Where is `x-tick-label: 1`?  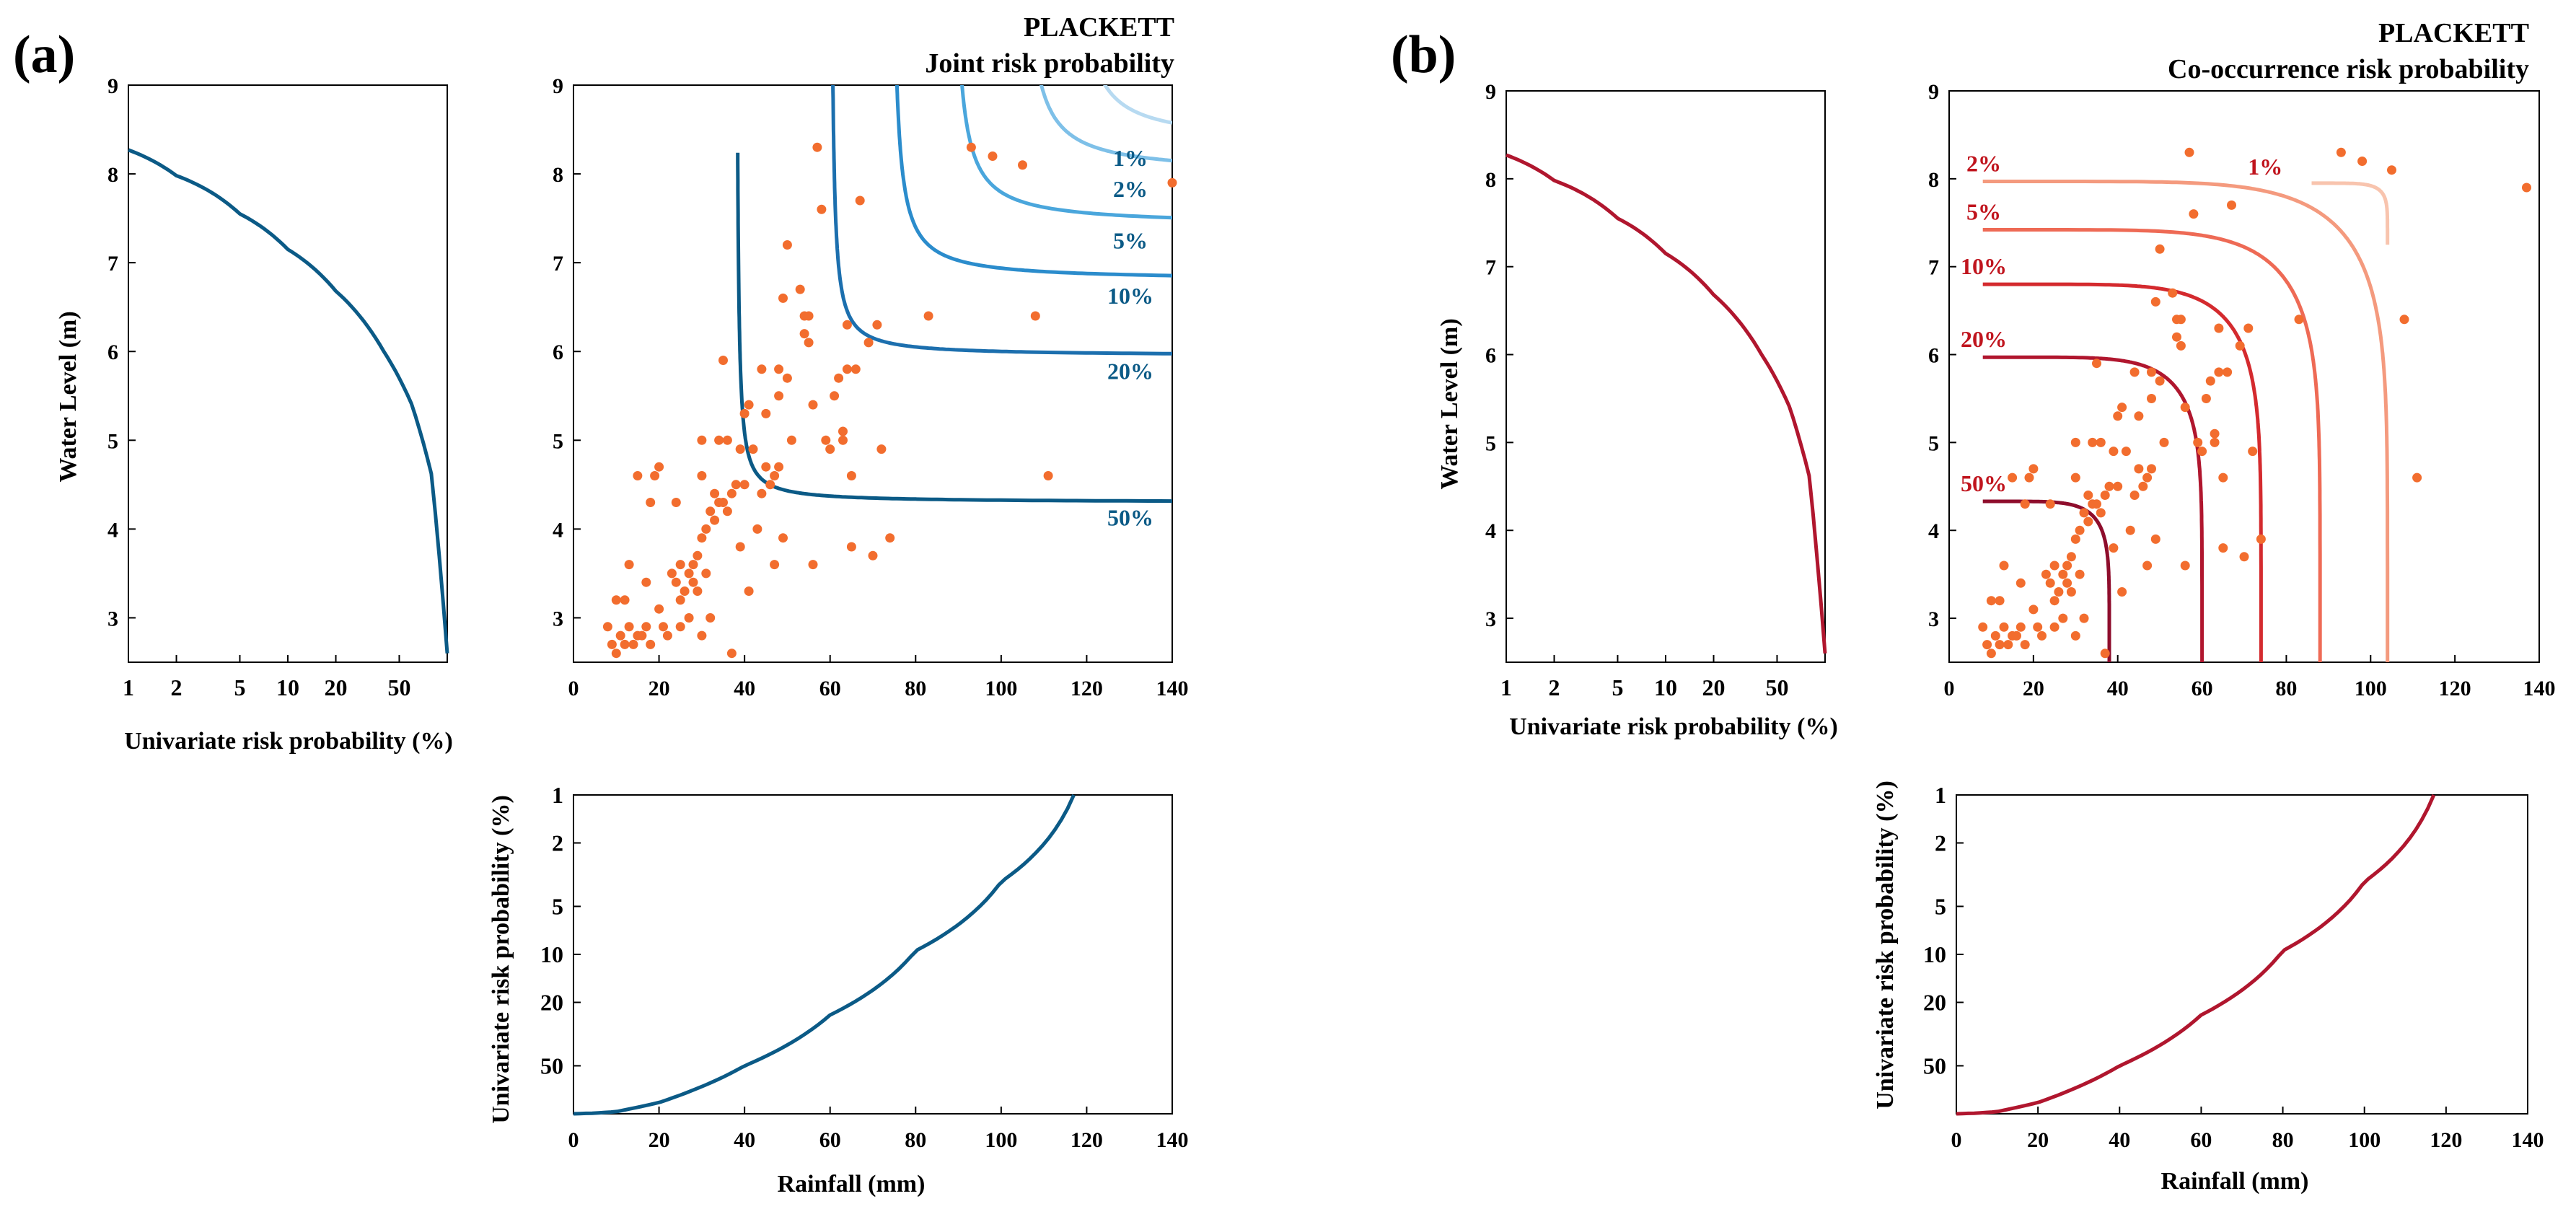 x-tick-label: 1 is located at coordinates (128, 687).